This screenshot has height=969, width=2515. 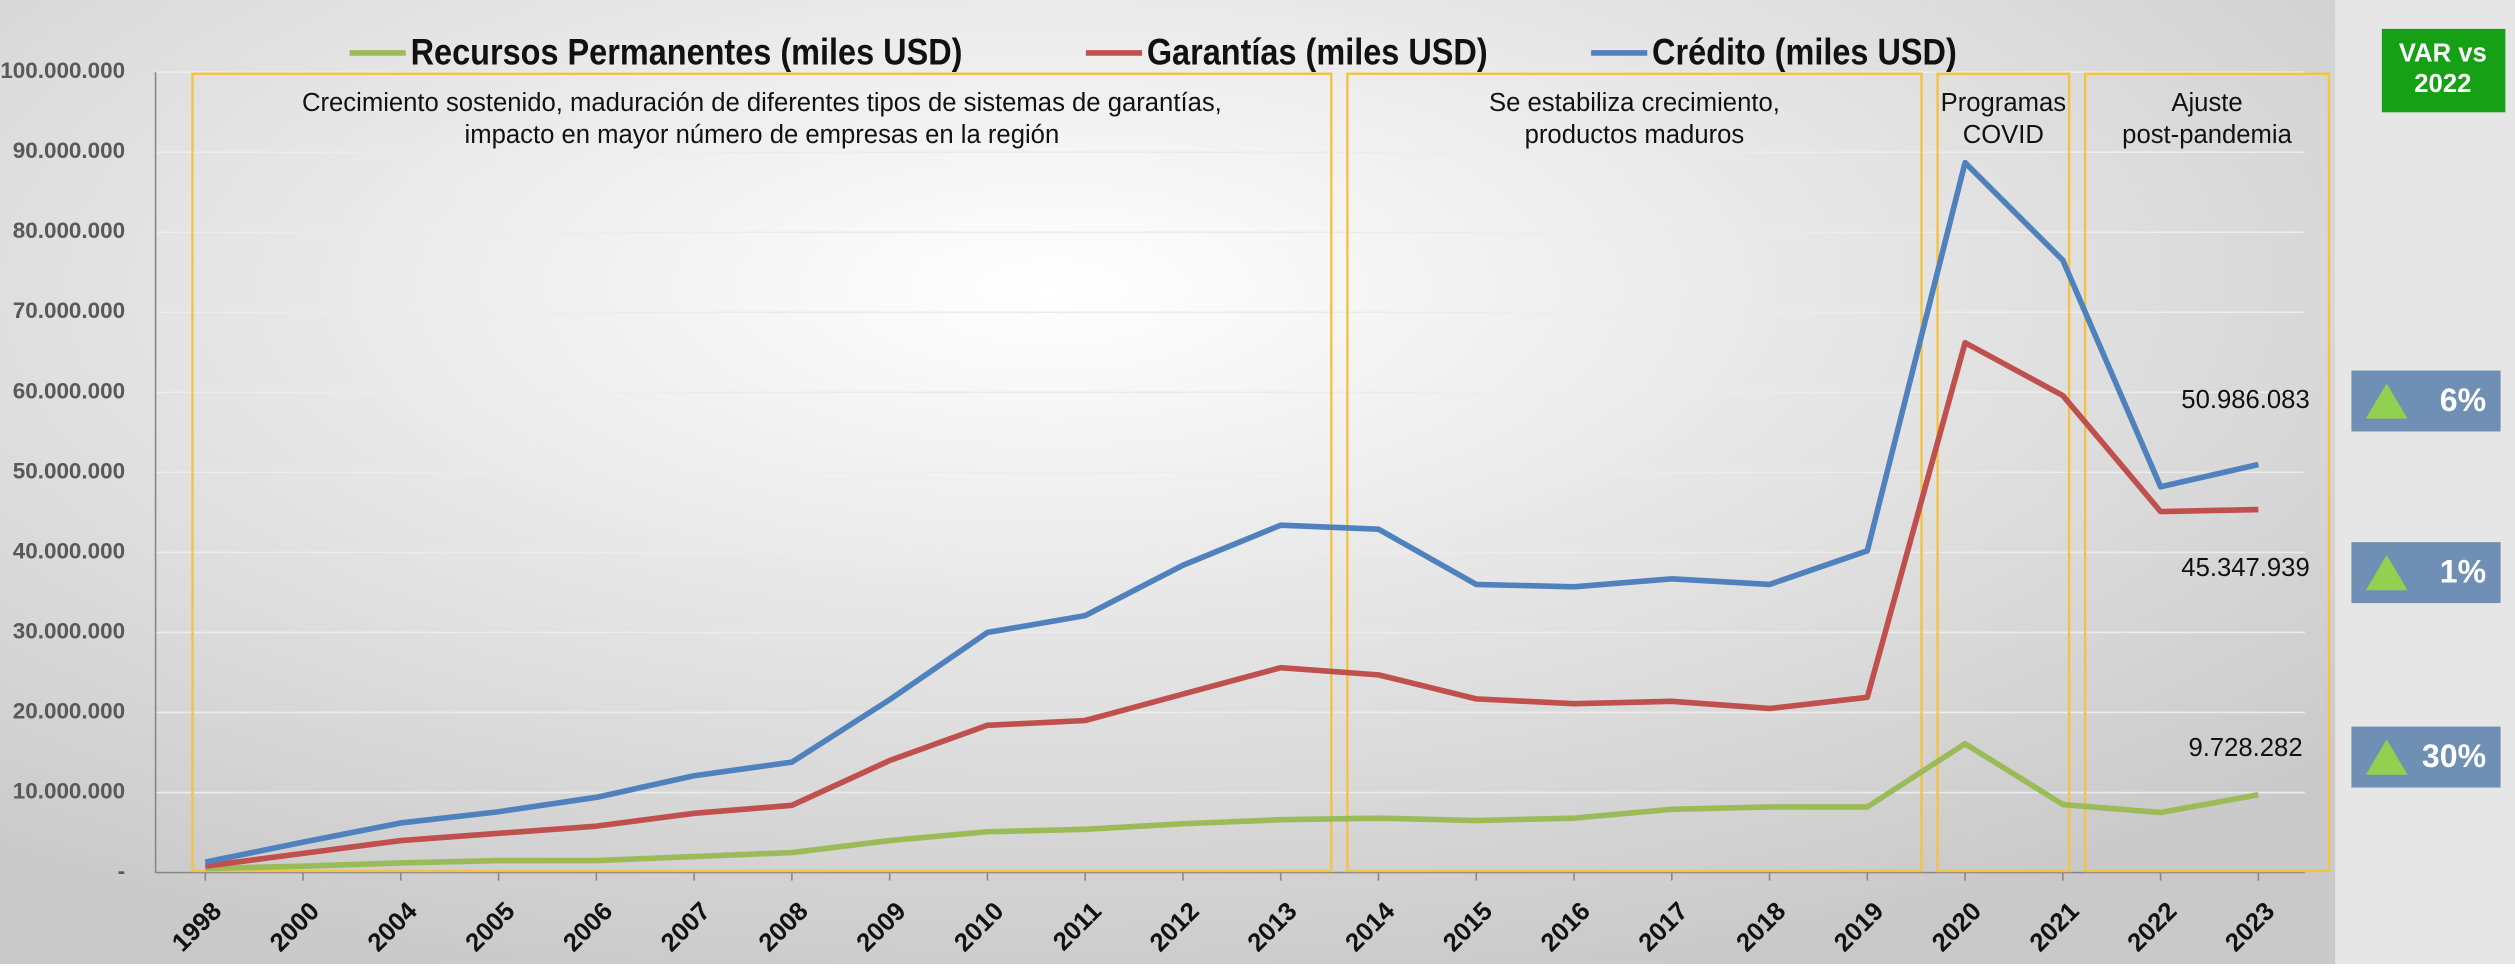 I want to click on var-label: 6%, so click(x=2463, y=400).